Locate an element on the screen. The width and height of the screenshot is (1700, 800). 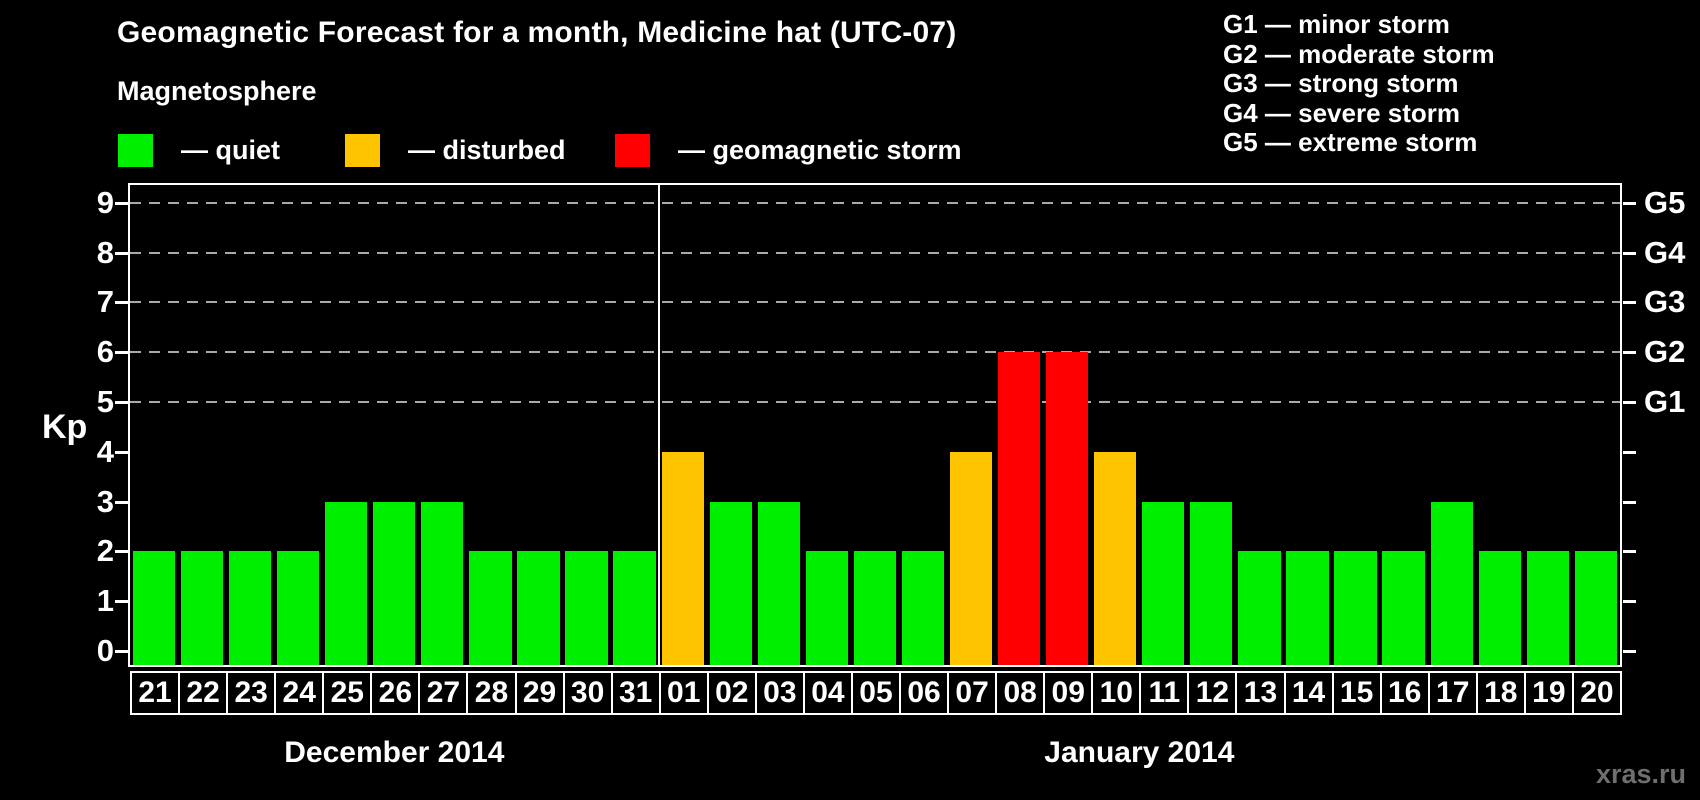
day-cell-02: 02 is located at coordinates (731, 693).